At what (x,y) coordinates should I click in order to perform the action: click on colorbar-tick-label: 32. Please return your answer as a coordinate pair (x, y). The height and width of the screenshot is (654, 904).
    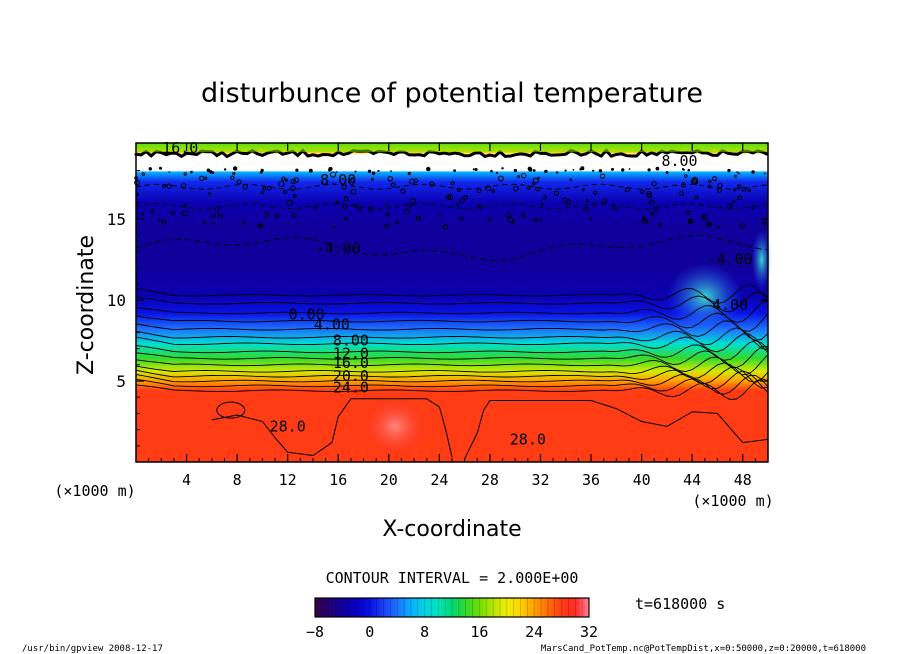
    Looking at the image, I should click on (589, 632).